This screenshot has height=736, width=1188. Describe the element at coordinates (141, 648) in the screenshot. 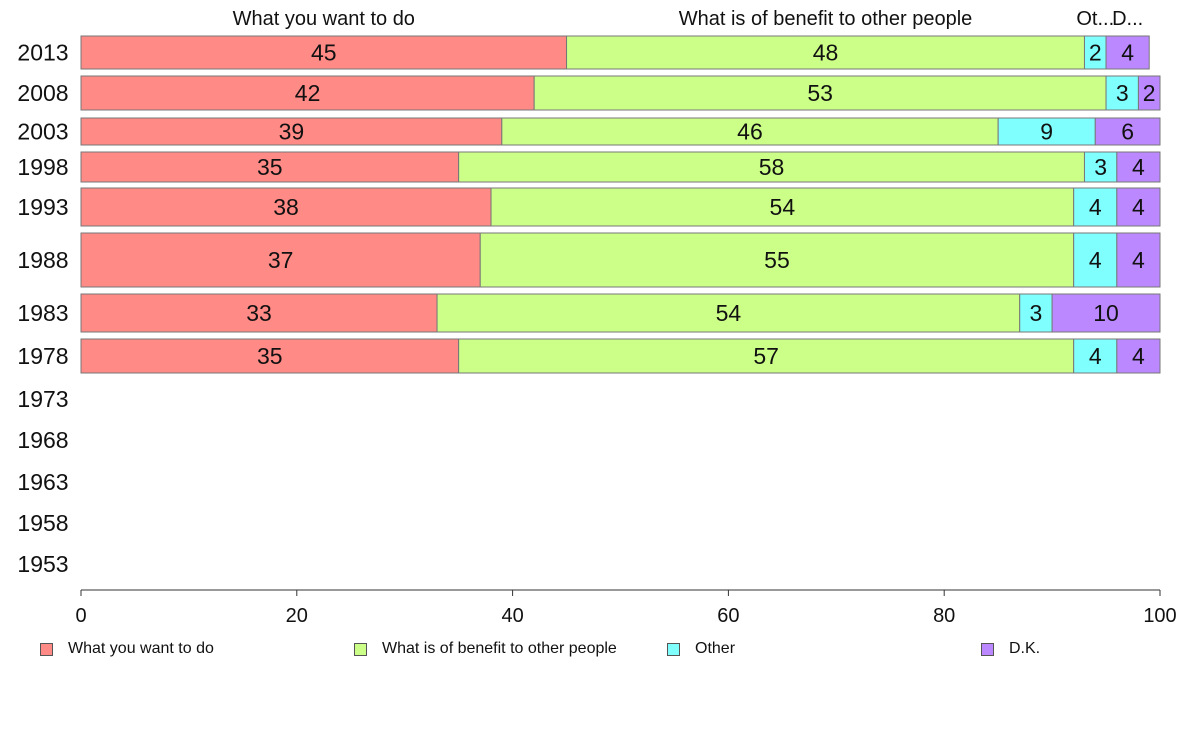

I see `legend-label: What you want to do` at that location.